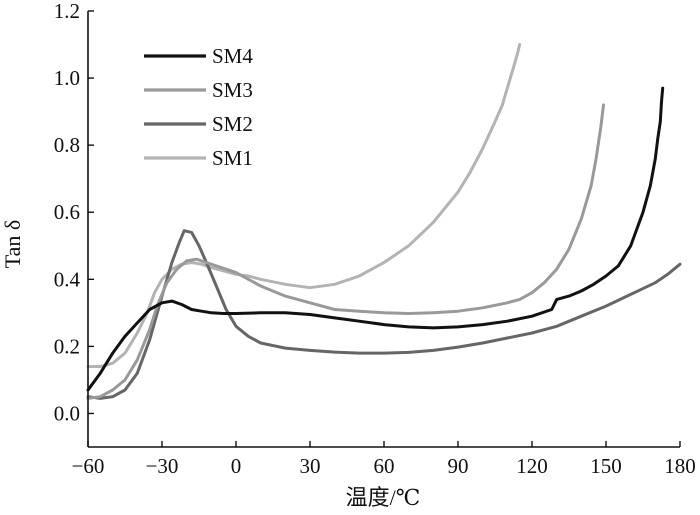 The height and width of the screenshot is (515, 700). Describe the element at coordinates (88, 466) in the screenshot. I see `x-tick-label: −60` at that location.